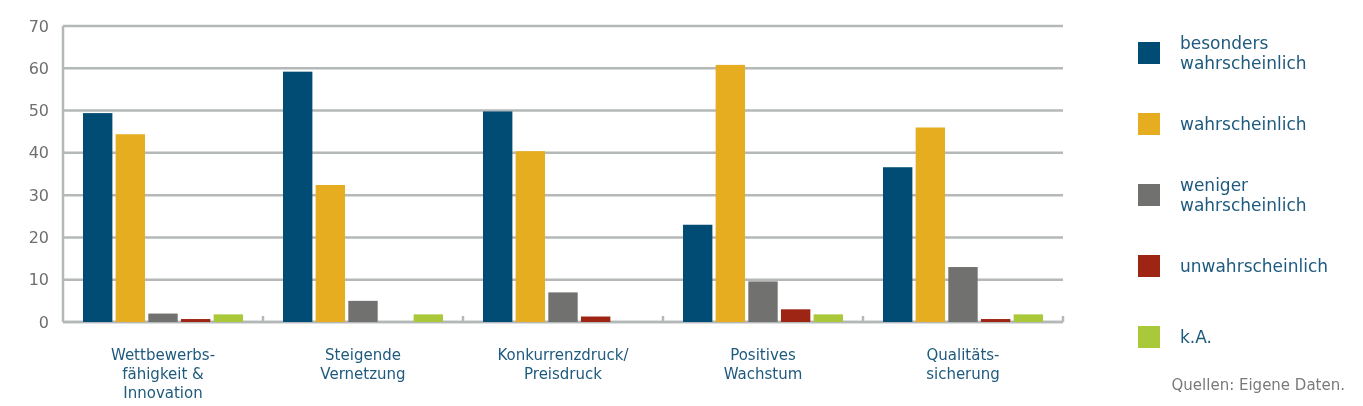 The width and height of the screenshot is (1363, 406). What do you see at coordinates (1243, 123) in the screenshot?
I see `legend-label: wahrscheinlich` at bounding box center [1243, 123].